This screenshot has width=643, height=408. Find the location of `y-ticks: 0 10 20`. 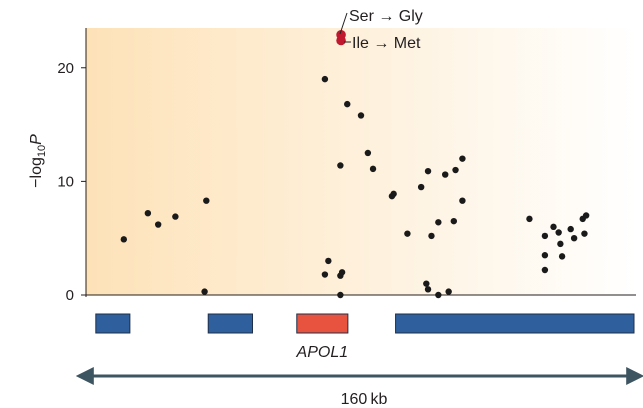

y-ticks: 0 10 20 is located at coordinates (71, 182).